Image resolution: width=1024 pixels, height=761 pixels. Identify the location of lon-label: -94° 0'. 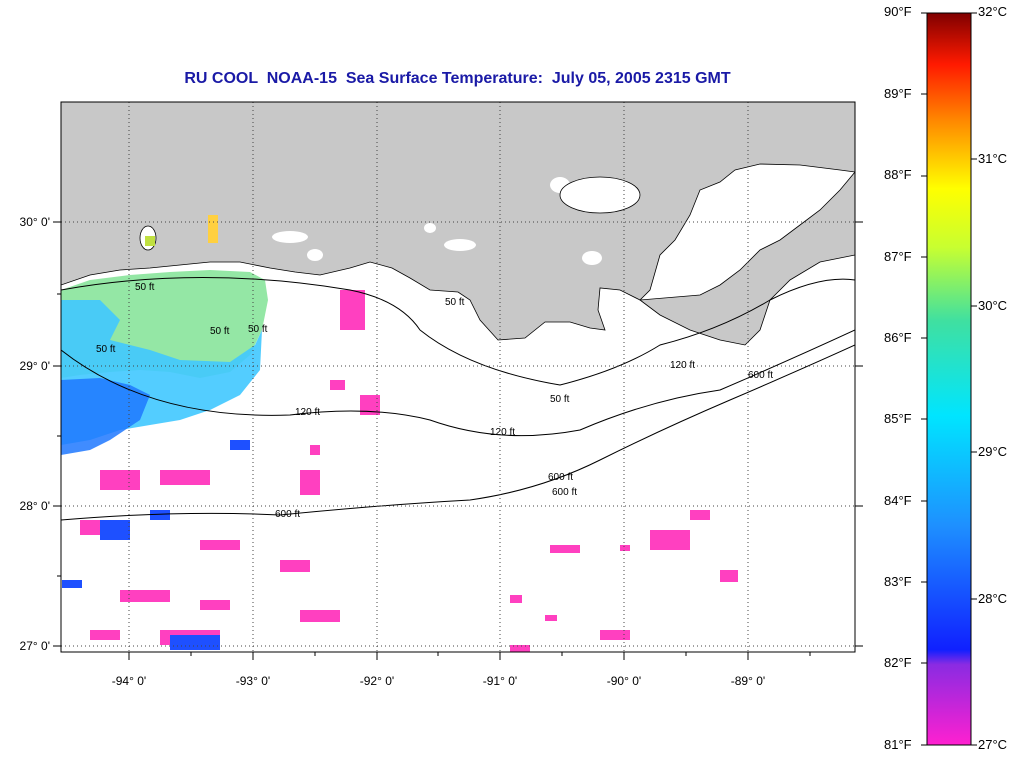
(129, 681).